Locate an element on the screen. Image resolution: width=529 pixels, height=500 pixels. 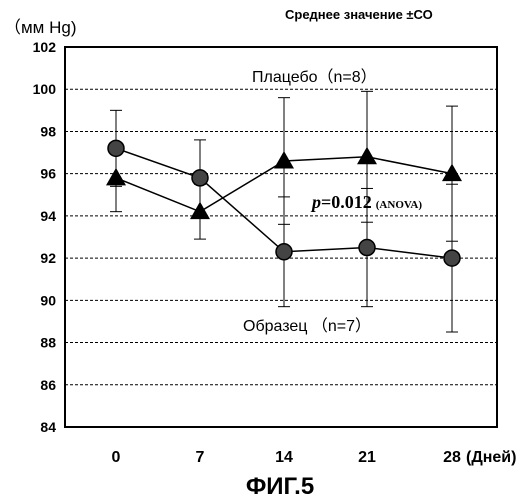
x-tick-label: 7 is located at coordinates (200, 457).